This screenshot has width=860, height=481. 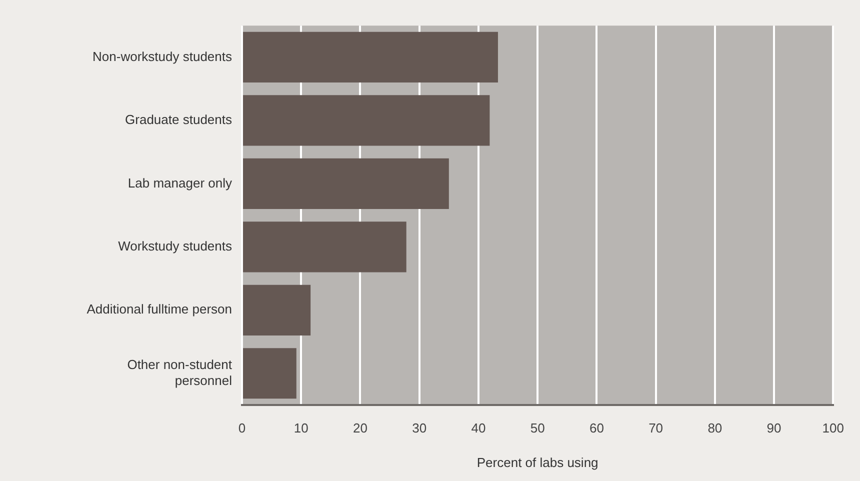 What do you see at coordinates (537, 428) in the screenshot?
I see `x-tick-label: 50` at bounding box center [537, 428].